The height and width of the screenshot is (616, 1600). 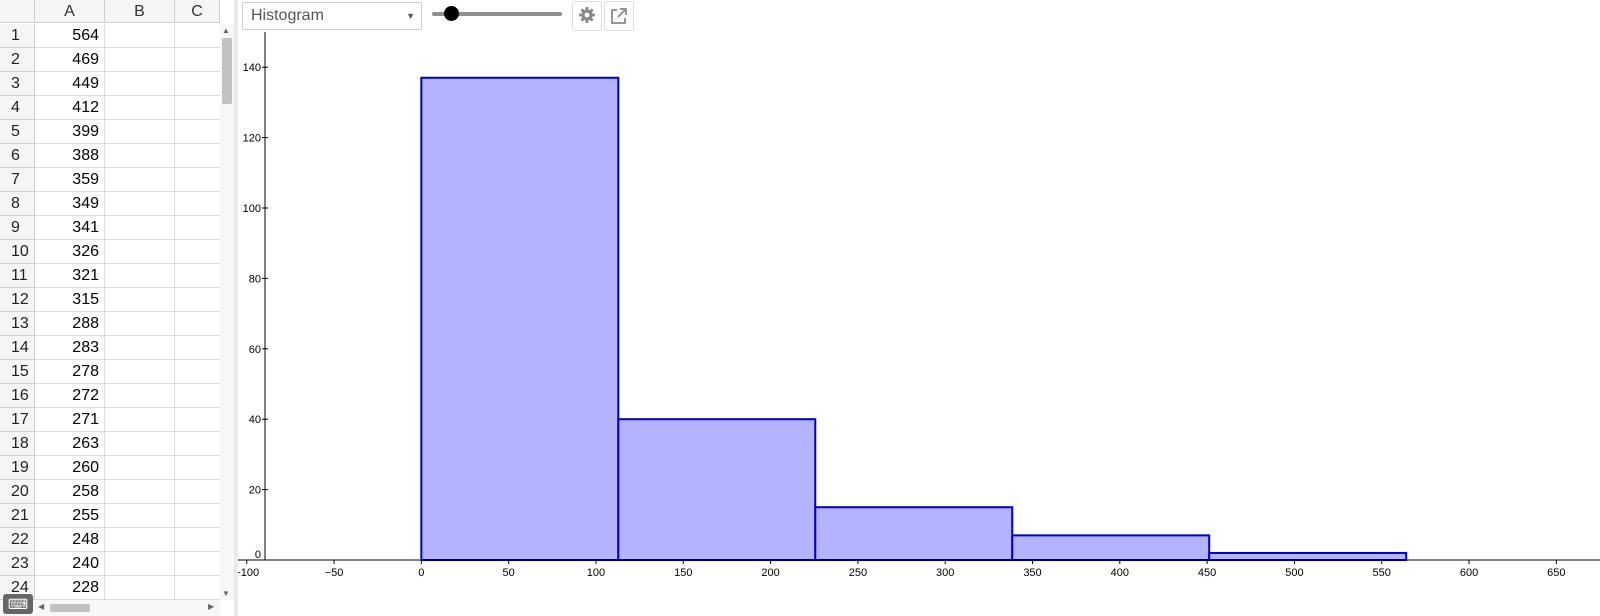 I want to click on cell-a: 388, so click(x=70, y=156).